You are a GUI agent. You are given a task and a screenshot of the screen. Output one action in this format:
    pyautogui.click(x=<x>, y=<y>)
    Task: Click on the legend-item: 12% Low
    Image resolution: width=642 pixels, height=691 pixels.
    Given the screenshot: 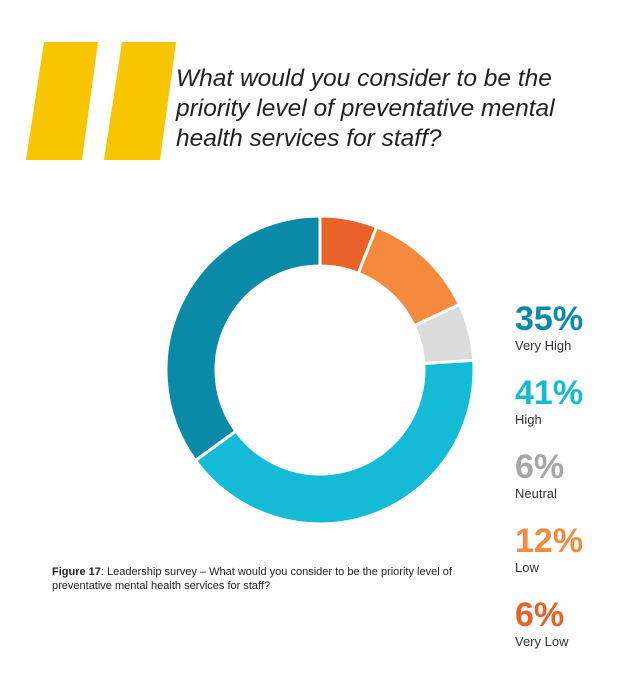 What is the action you would take?
    pyautogui.click(x=575, y=559)
    